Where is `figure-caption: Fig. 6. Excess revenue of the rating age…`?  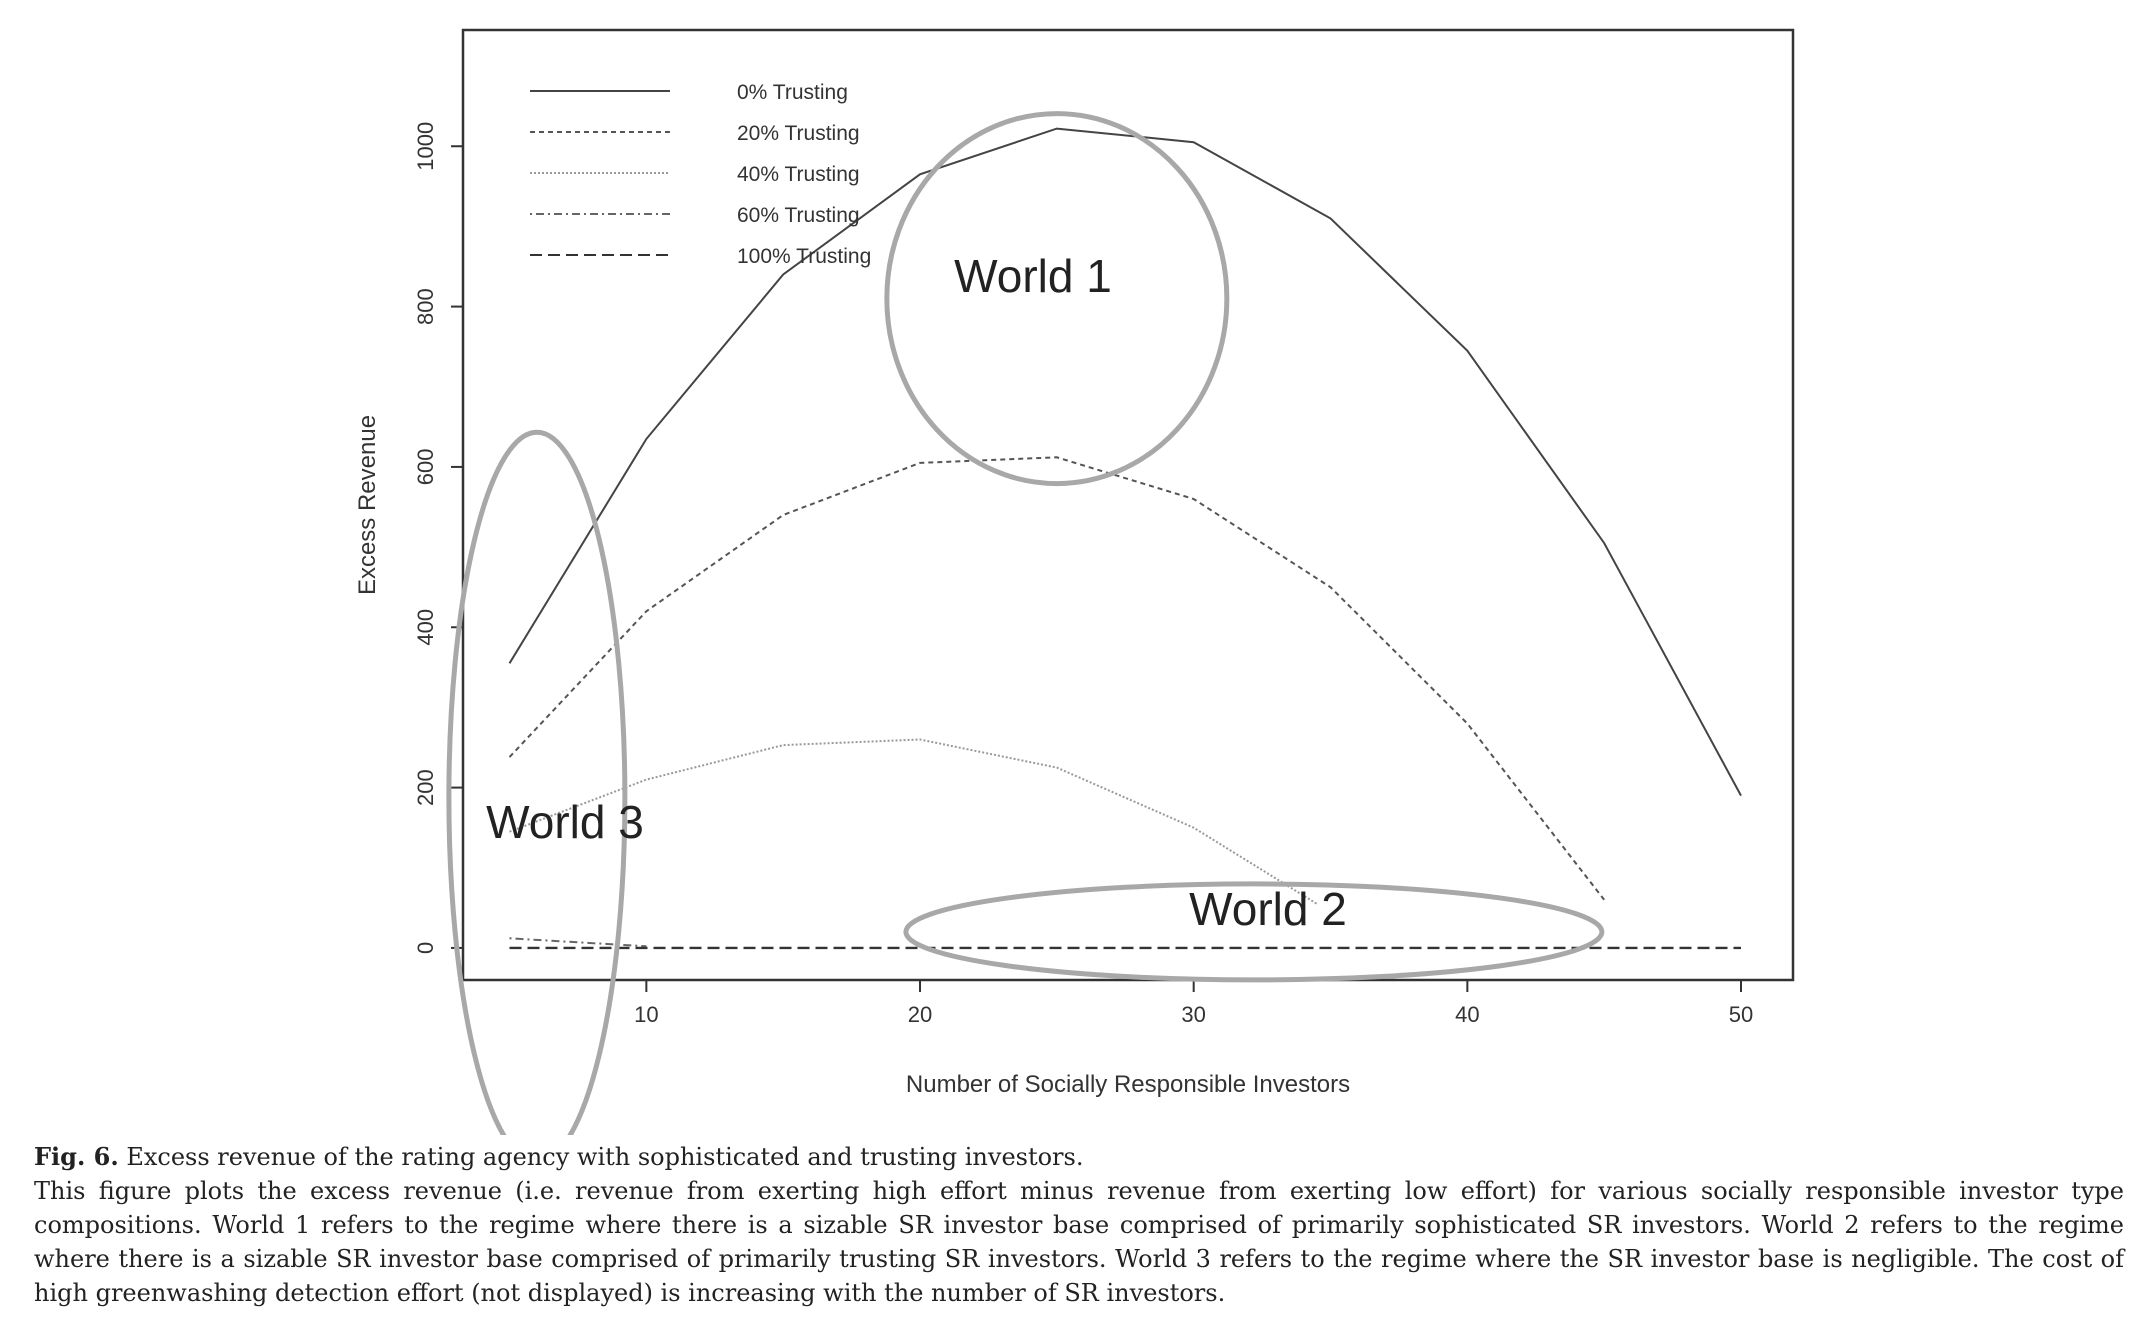 figure-caption: Fig. 6. Excess revenue of the rating age… is located at coordinates (1079, 1225).